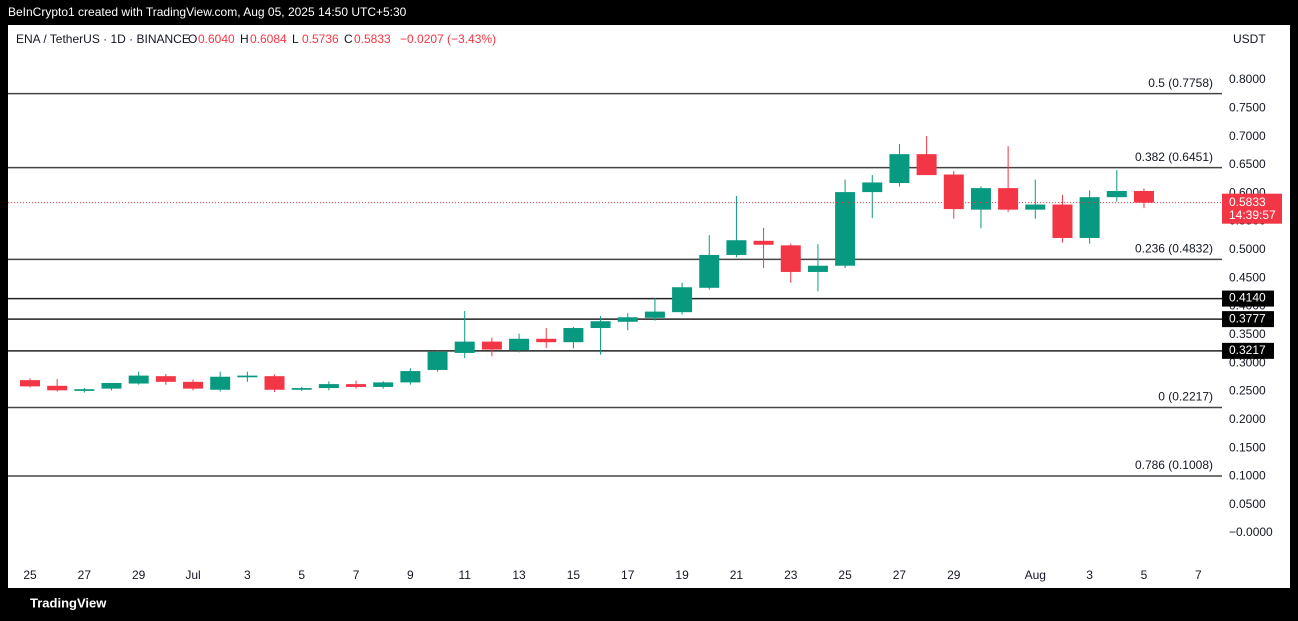 The height and width of the screenshot is (621, 1298). Describe the element at coordinates (1247, 476) in the screenshot. I see `y-tick-label: 0.1000` at that location.